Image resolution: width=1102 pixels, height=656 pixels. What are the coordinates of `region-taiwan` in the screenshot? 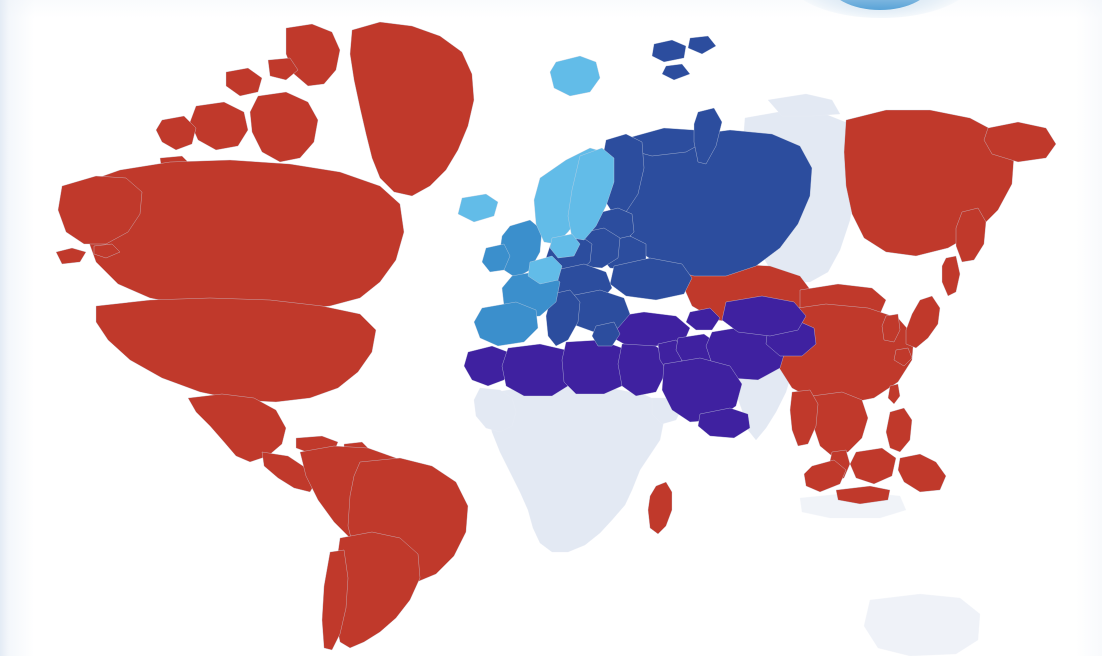 It's located at (894, 394).